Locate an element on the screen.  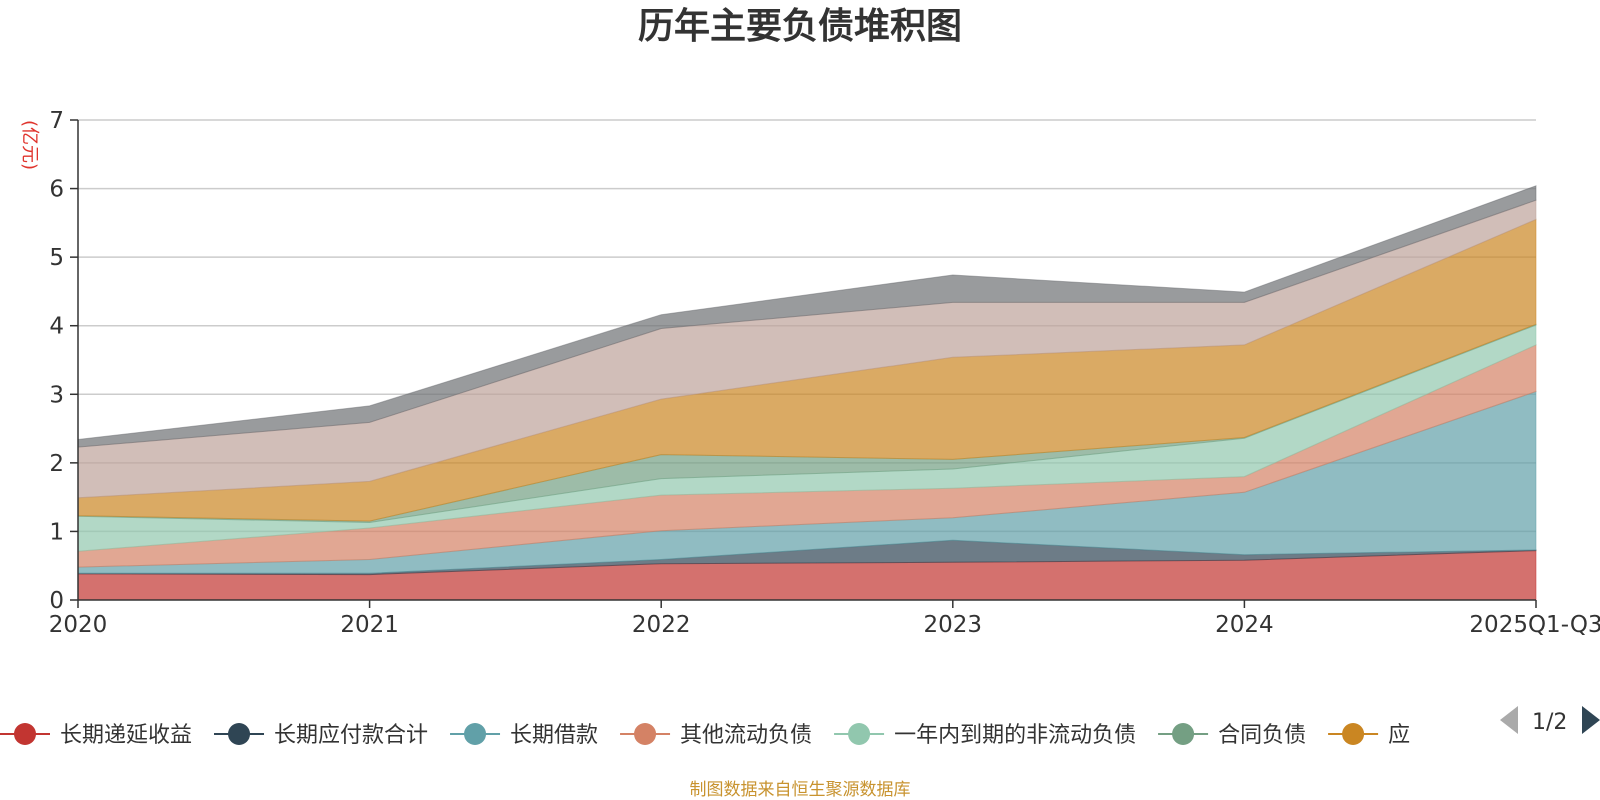
y-tick-label: 7 is located at coordinates (56, 121).